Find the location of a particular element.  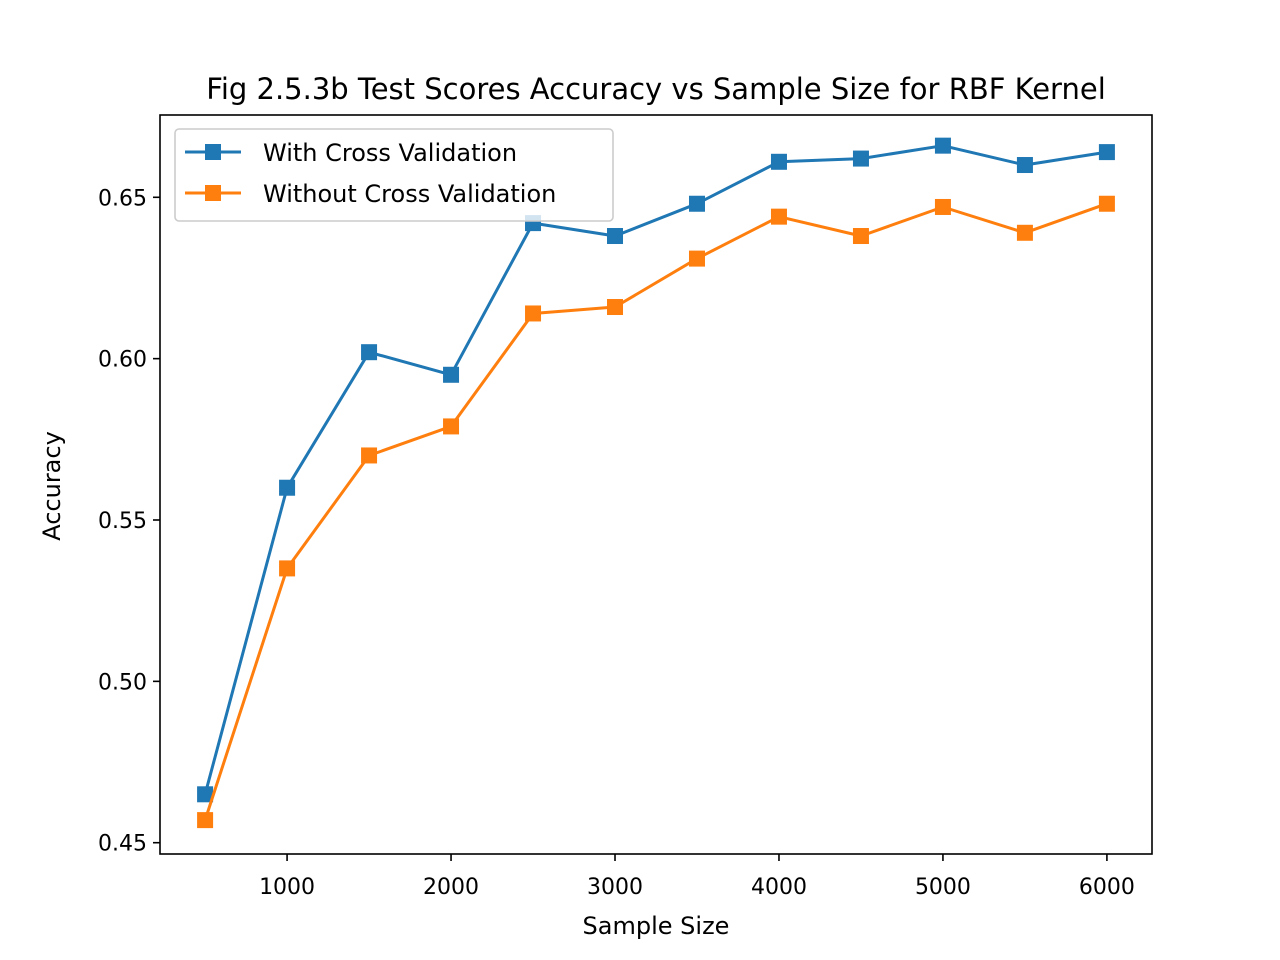

x-tick-label: 5000 is located at coordinates (943, 887).